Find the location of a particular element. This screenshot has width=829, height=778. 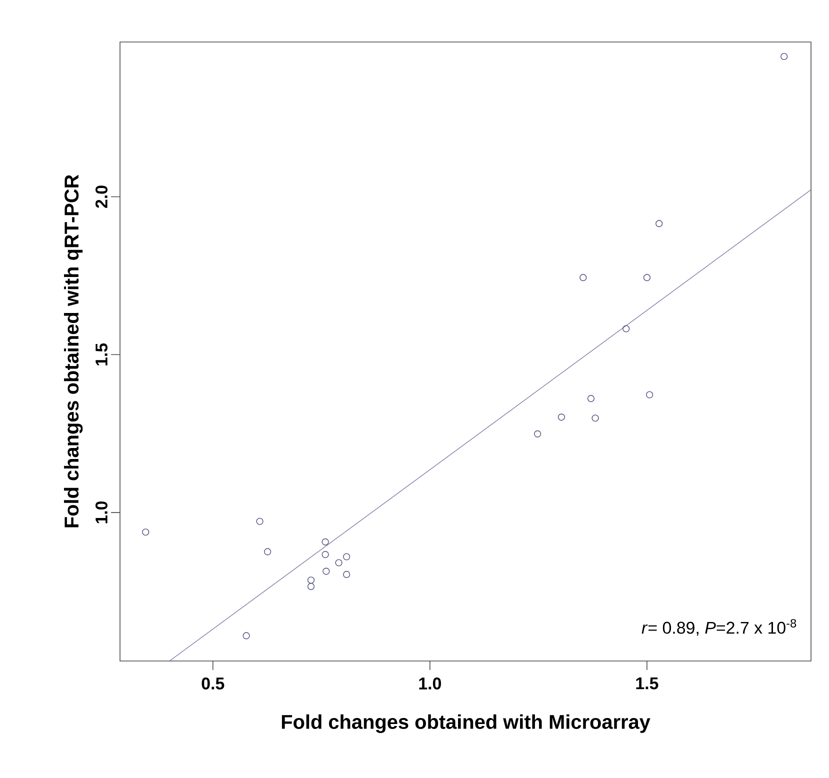

x-tick-label: 0.5 is located at coordinates (213, 684).